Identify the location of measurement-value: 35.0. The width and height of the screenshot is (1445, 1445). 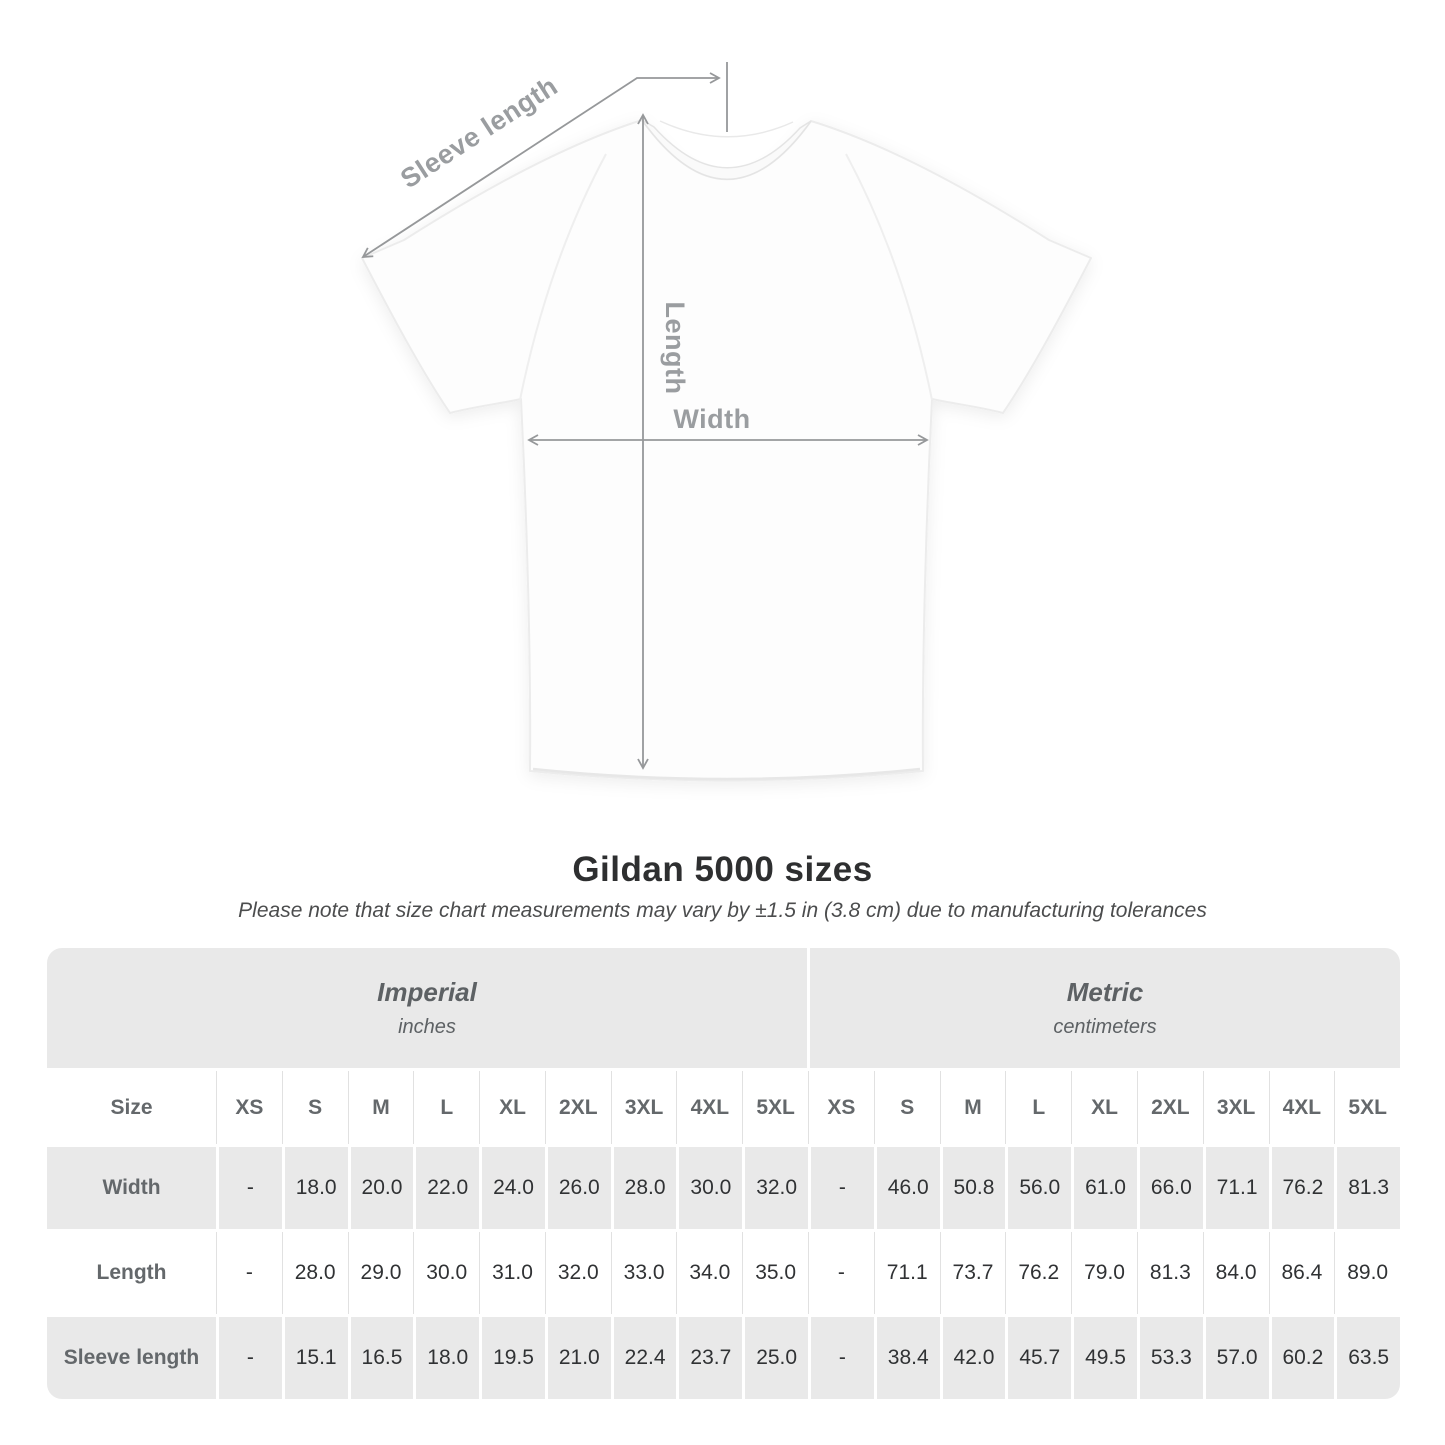
(775, 1273).